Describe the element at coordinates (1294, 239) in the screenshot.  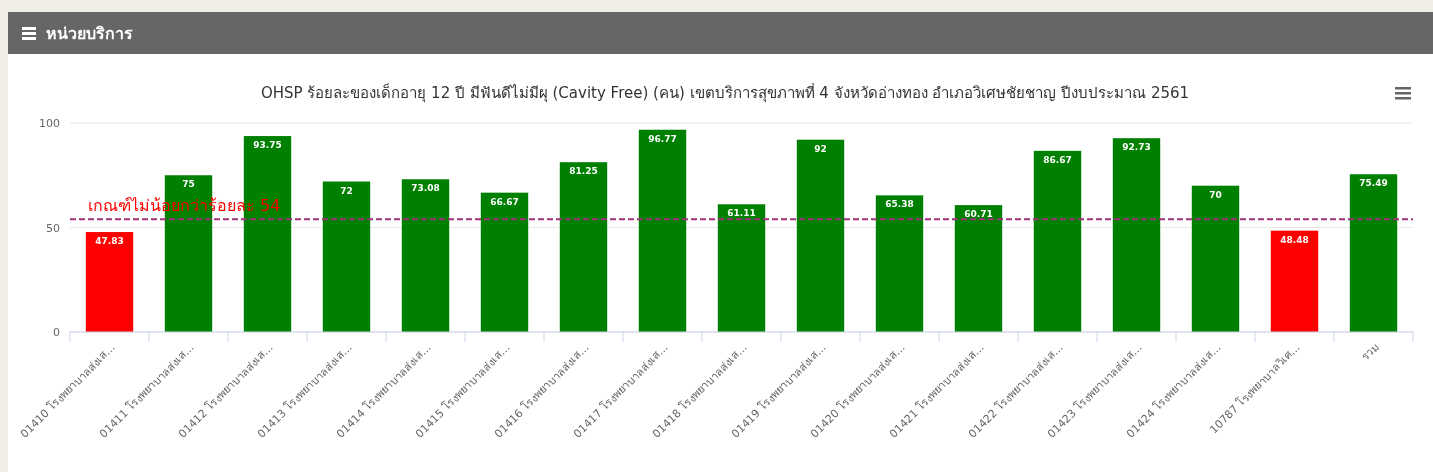
I see `data-label: 48.48` at that location.